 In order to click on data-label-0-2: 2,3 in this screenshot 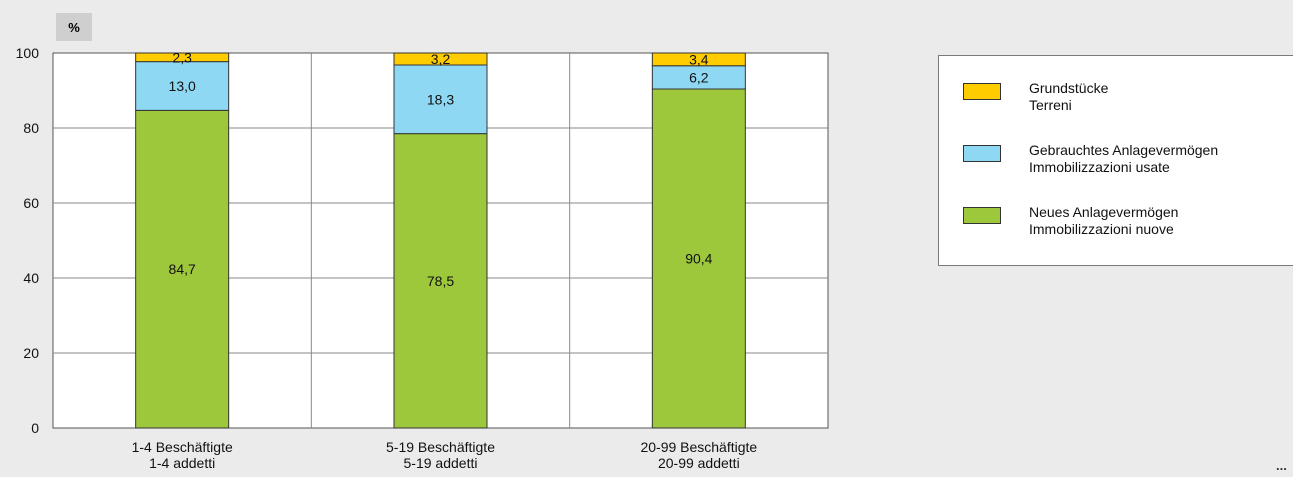, I will do `click(182, 57)`.